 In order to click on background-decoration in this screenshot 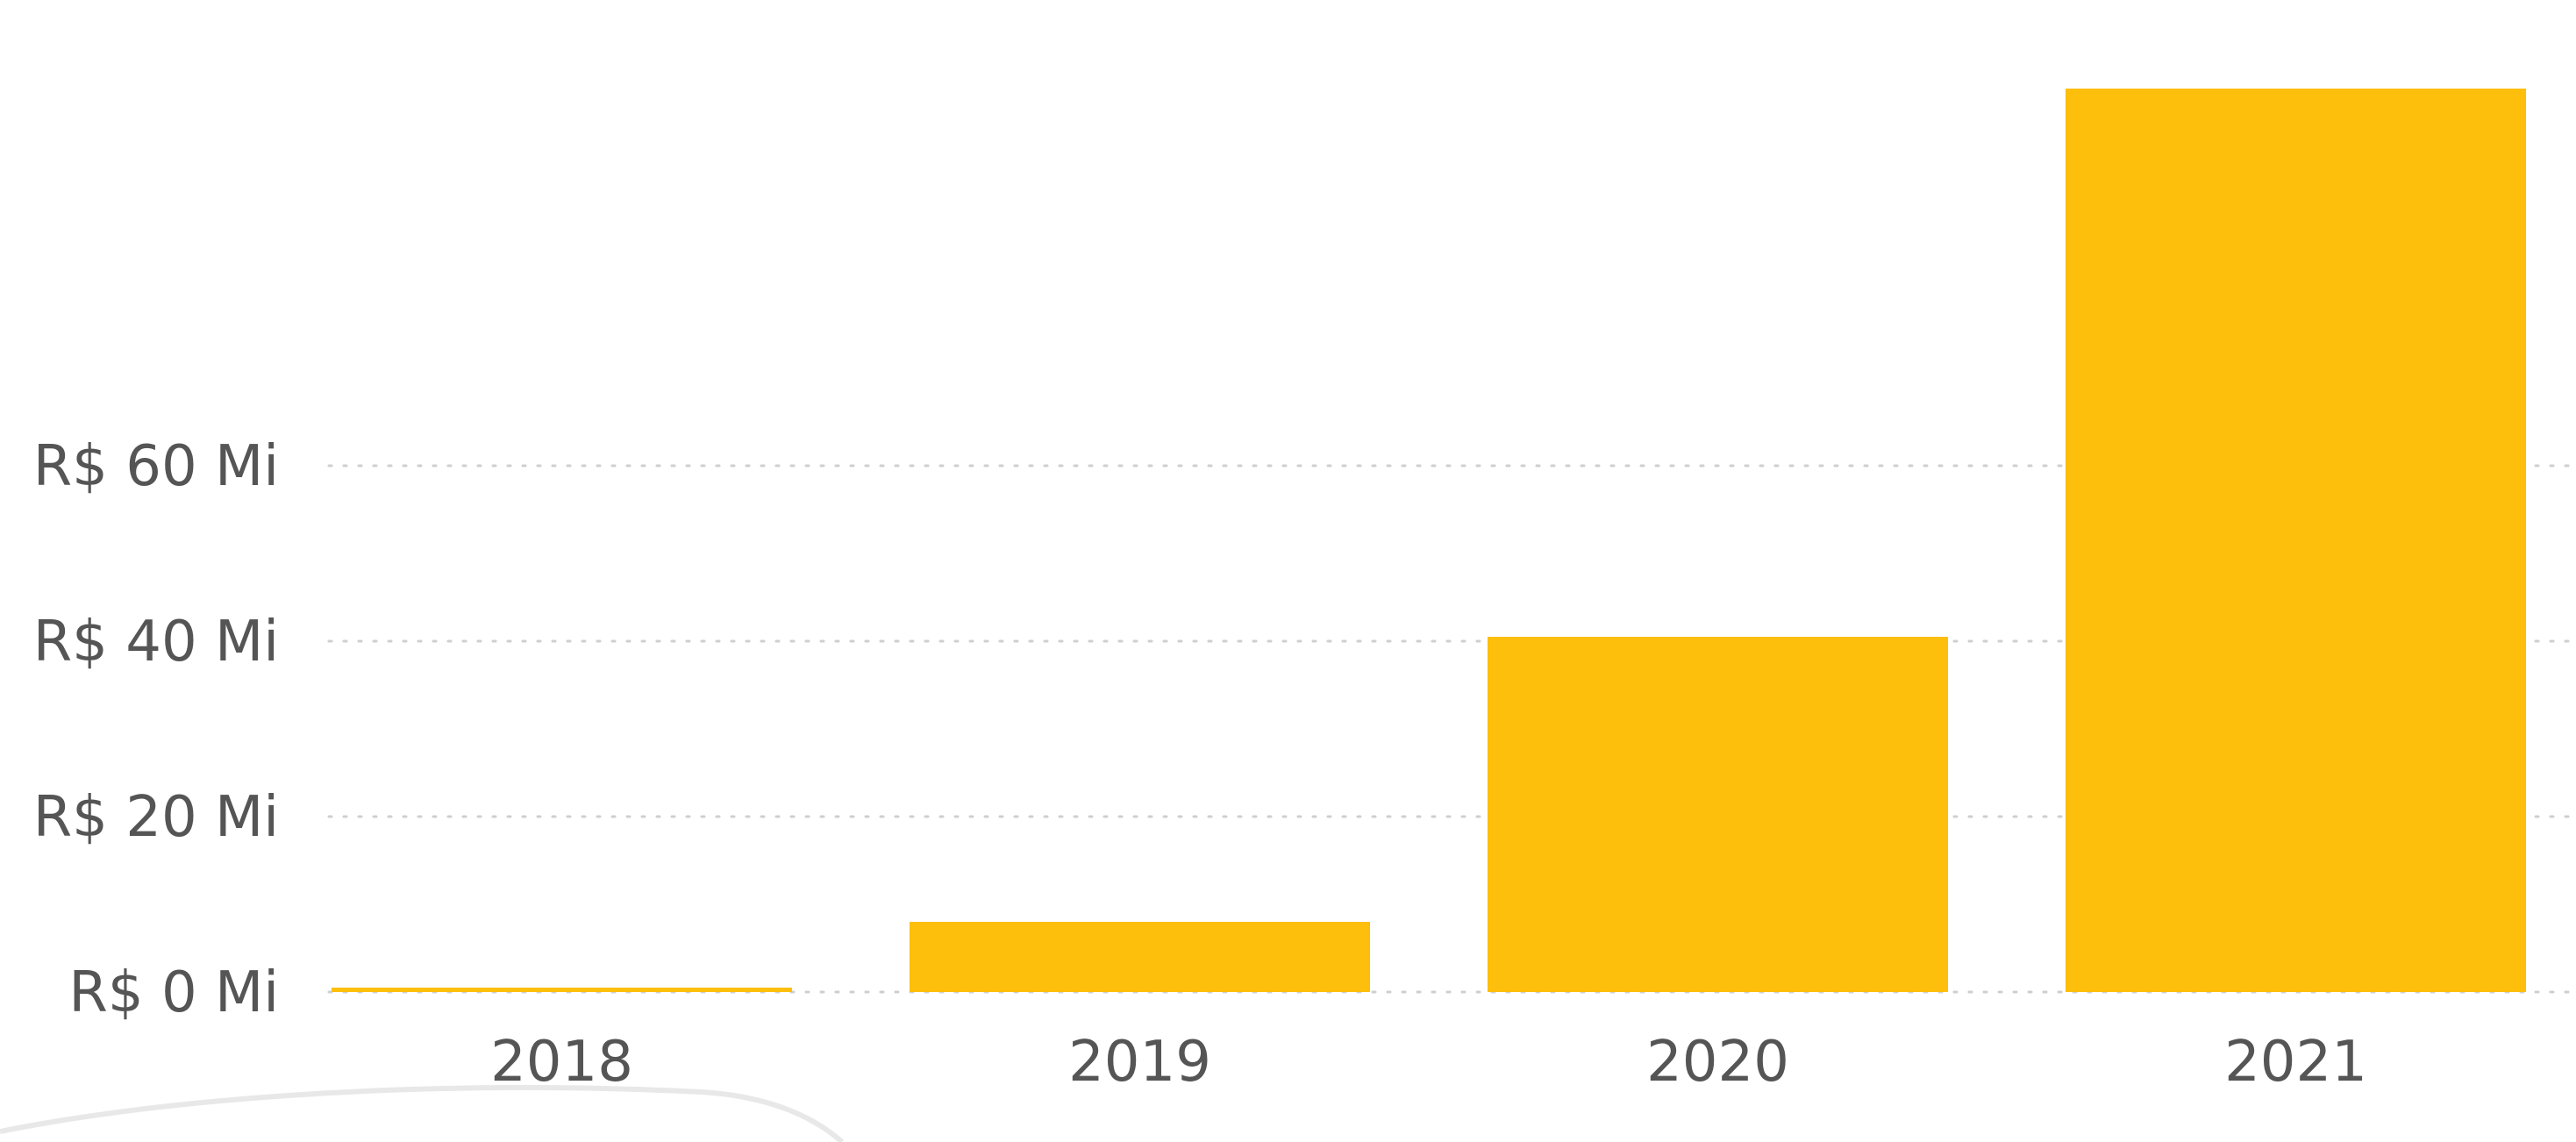, I will do `click(423, 1113)`.